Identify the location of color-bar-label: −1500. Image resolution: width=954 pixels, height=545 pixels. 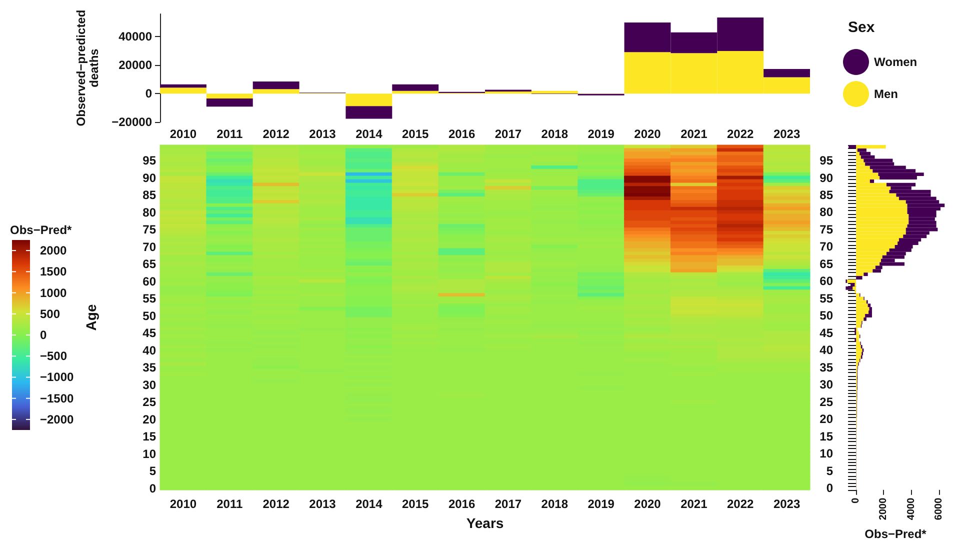
(57, 398).